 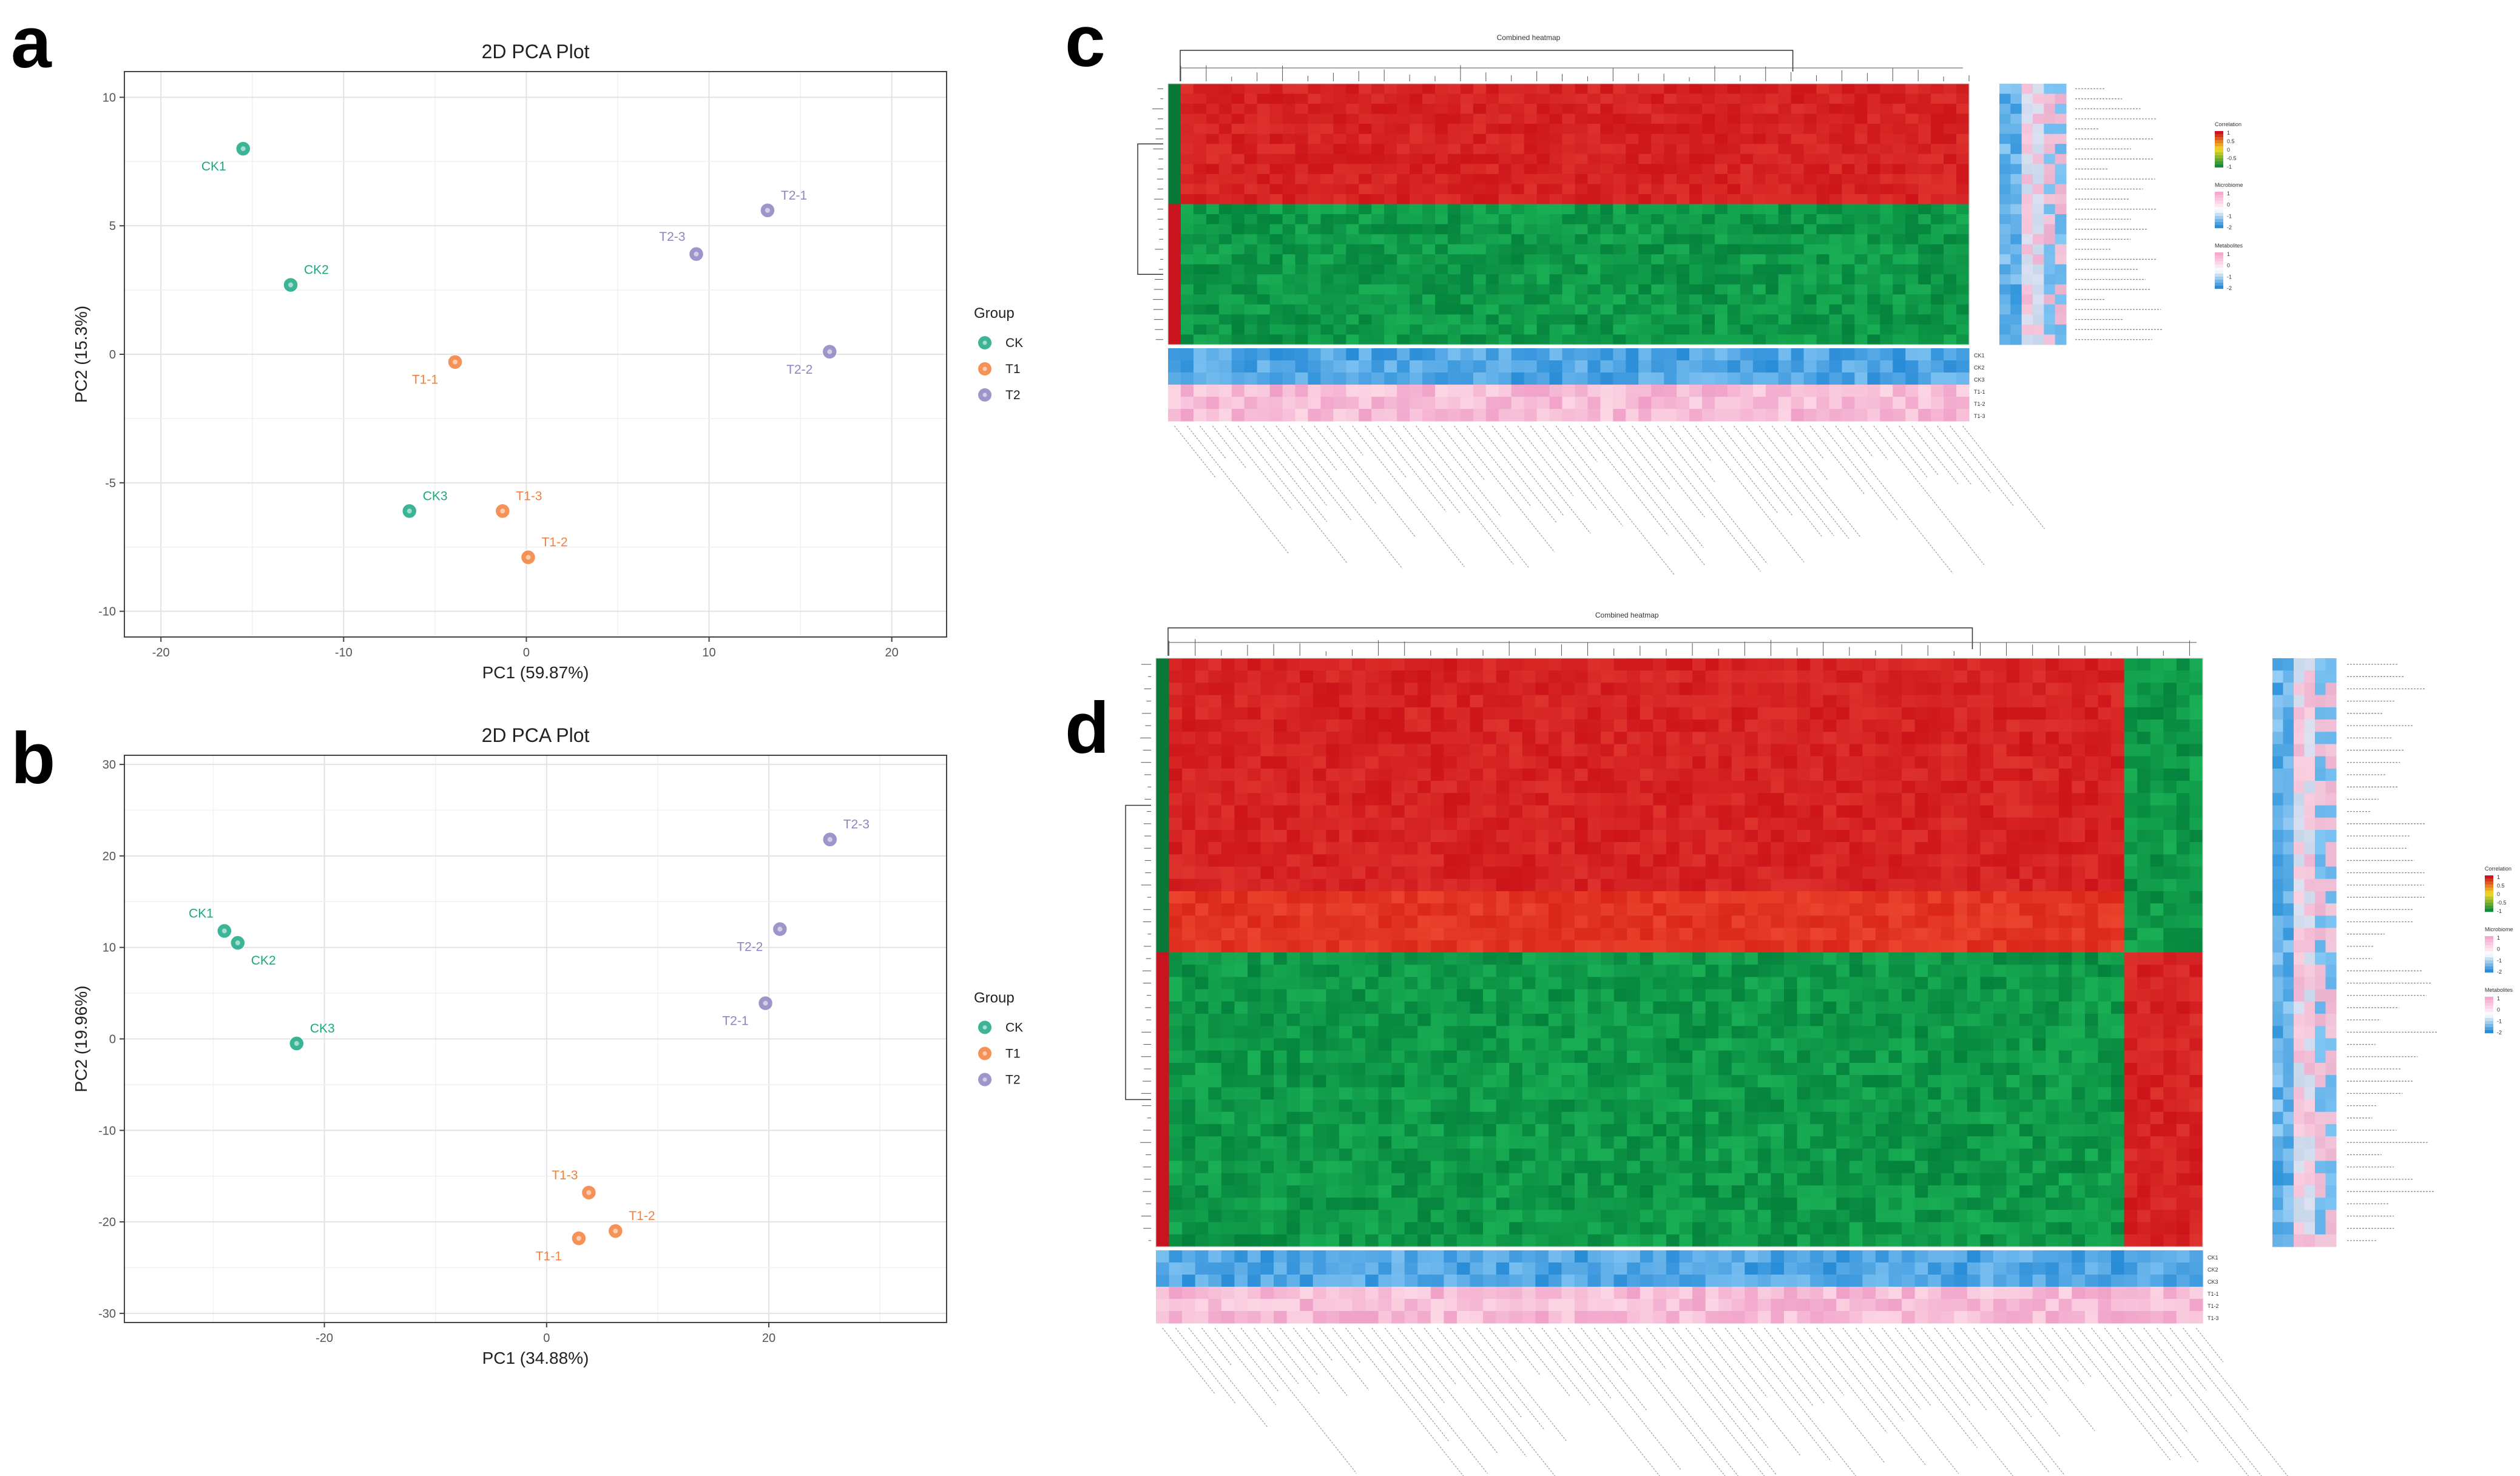 I want to click on y-axis-label: PC2 (15.3%), so click(x=81, y=354).